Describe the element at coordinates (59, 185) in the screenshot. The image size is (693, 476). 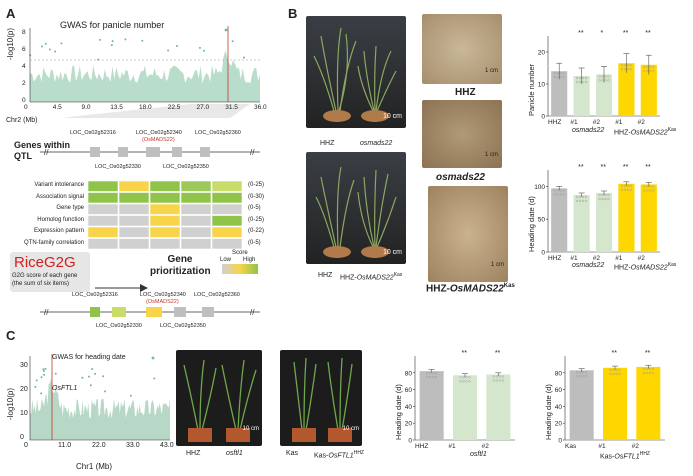
I see `heat-row-label: Variant intolerance` at that location.